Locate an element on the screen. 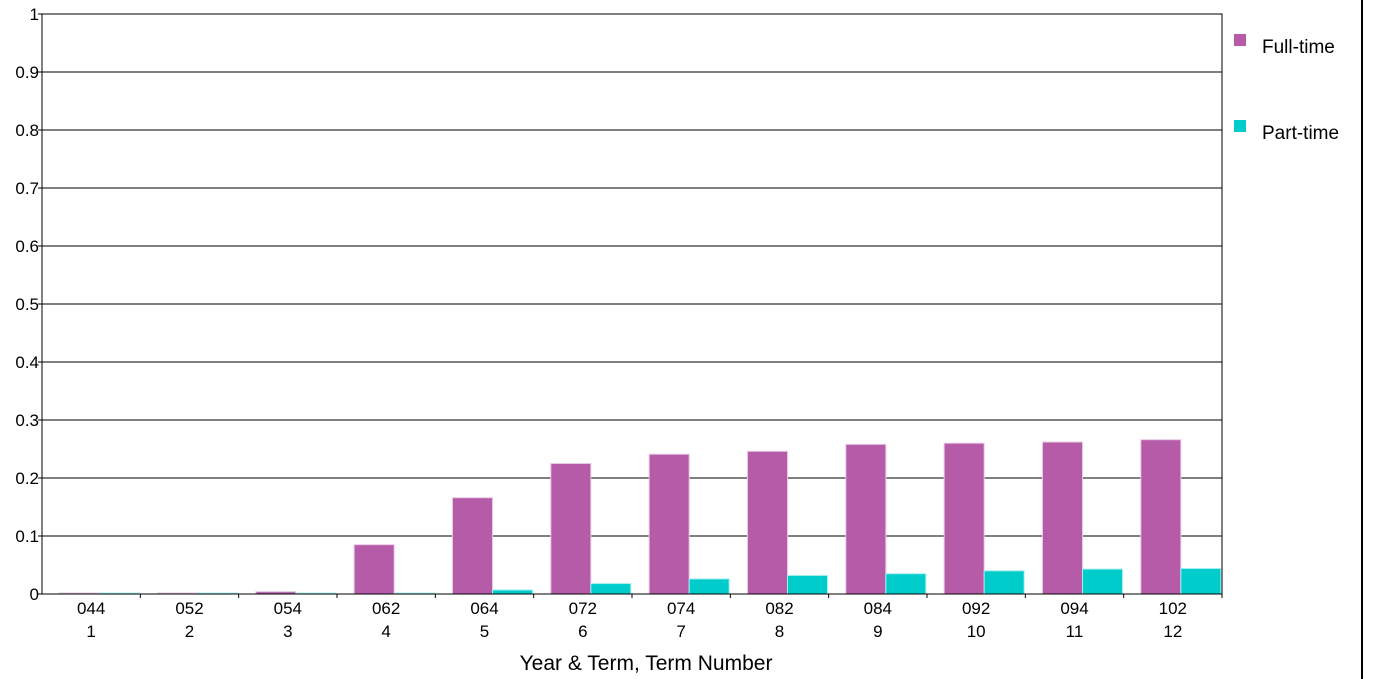  x-tick-label-term: 102 is located at coordinates (1173, 608).